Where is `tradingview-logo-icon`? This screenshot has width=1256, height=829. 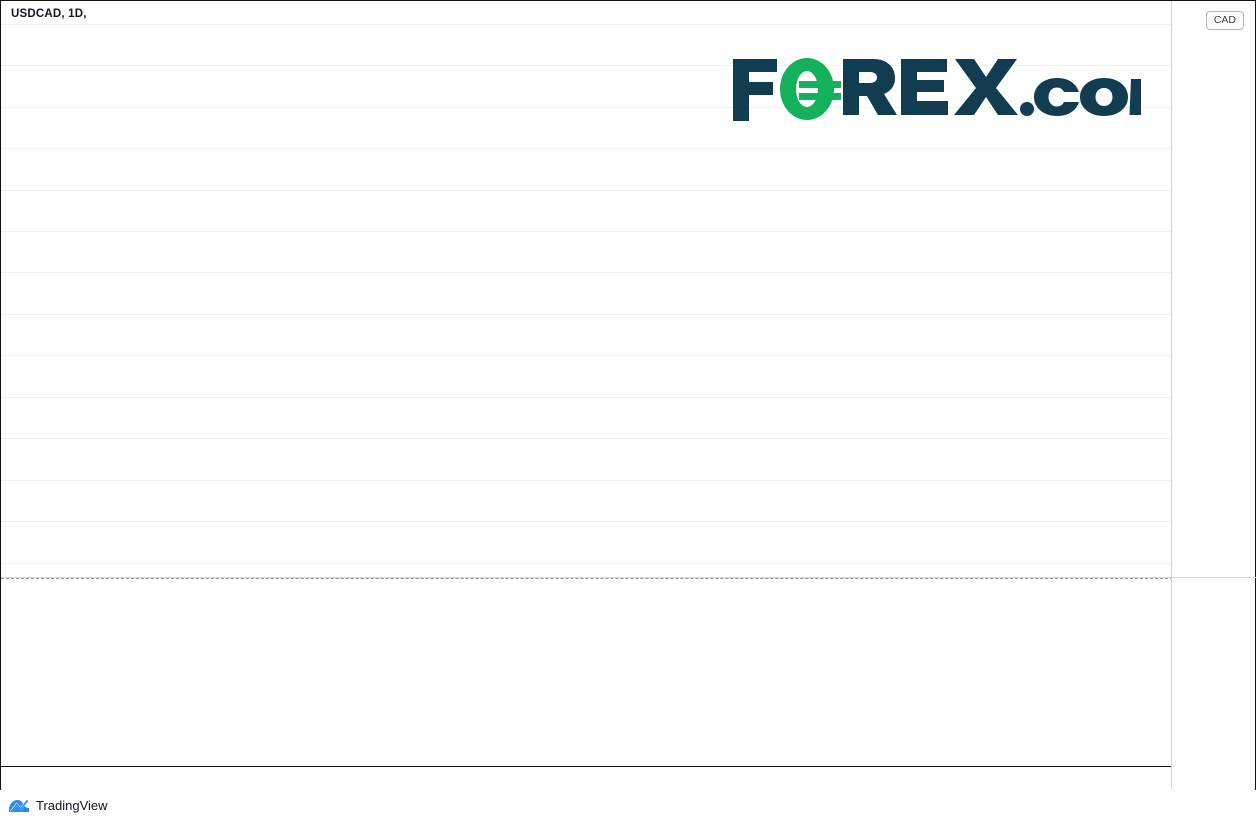
tradingview-logo-icon is located at coordinates (19, 805).